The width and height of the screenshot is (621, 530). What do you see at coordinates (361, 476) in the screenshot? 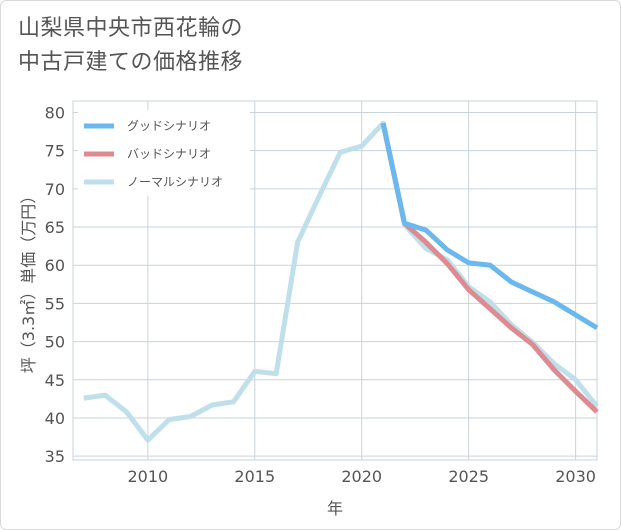
I see `x-tick-label: 2020` at bounding box center [361, 476].